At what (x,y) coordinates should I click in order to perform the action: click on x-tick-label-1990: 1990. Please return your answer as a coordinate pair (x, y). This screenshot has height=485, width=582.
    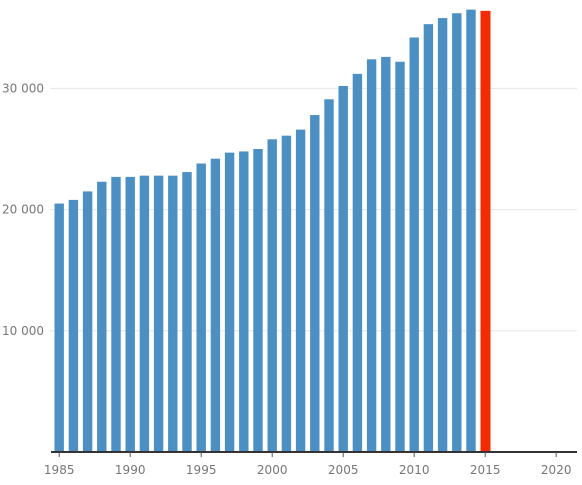
    Looking at the image, I should click on (130, 470).